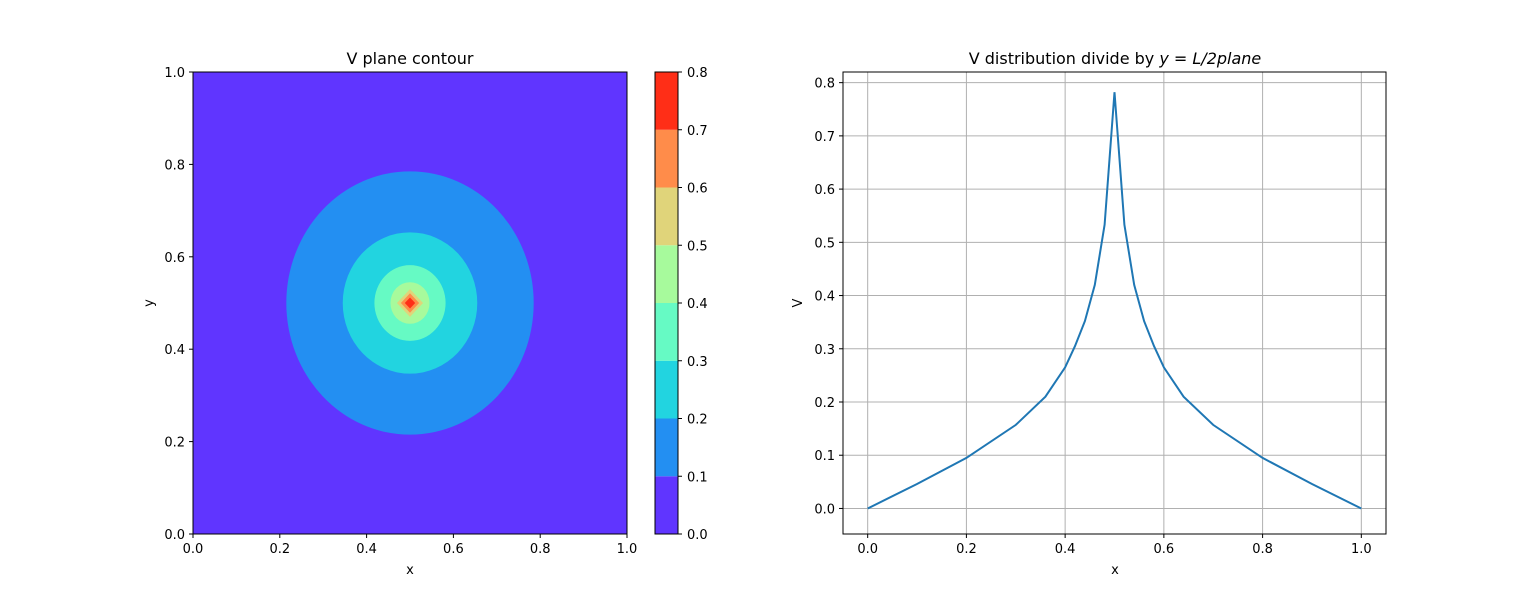 The width and height of the screenshot is (1540, 600). Describe the element at coordinates (174, 258) in the screenshot. I see `contour-y-tick-label: 0.6` at that location.